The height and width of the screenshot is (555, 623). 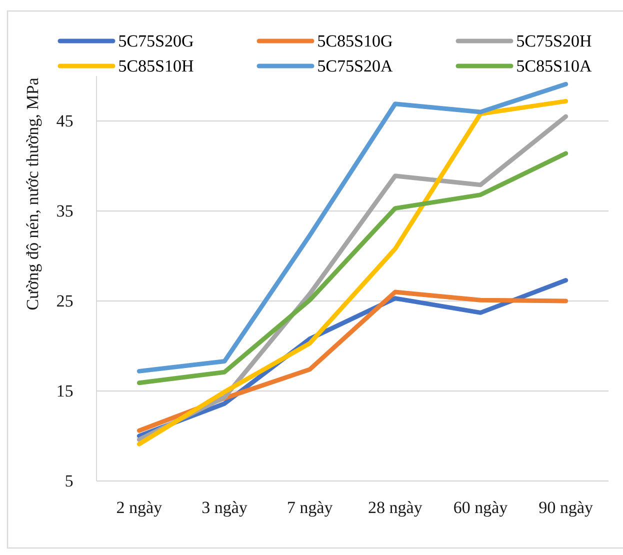 What do you see at coordinates (554, 66) in the screenshot?
I see `legend-label: 5C85S10A` at bounding box center [554, 66].